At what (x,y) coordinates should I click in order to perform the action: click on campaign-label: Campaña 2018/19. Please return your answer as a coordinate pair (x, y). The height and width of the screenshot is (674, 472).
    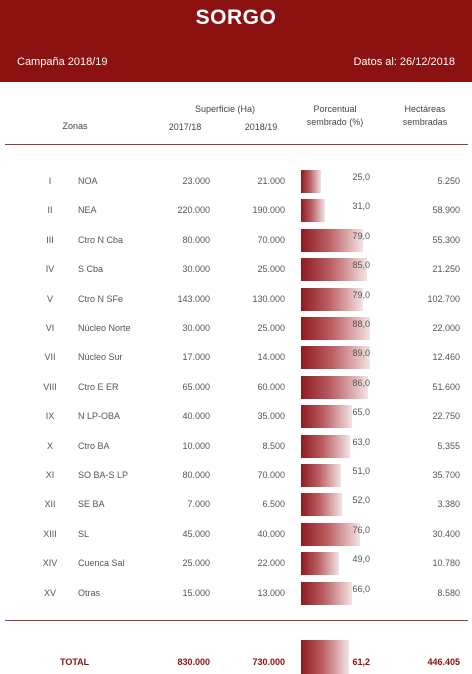
    Looking at the image, I should click on (62, 62).